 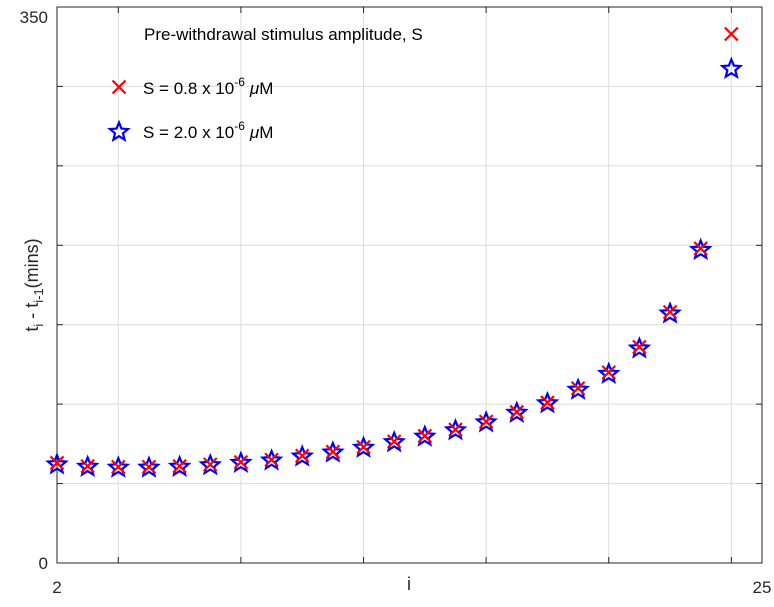 I want to click on legend-entry-1-exponent: -6, so click(x=239, y=82).